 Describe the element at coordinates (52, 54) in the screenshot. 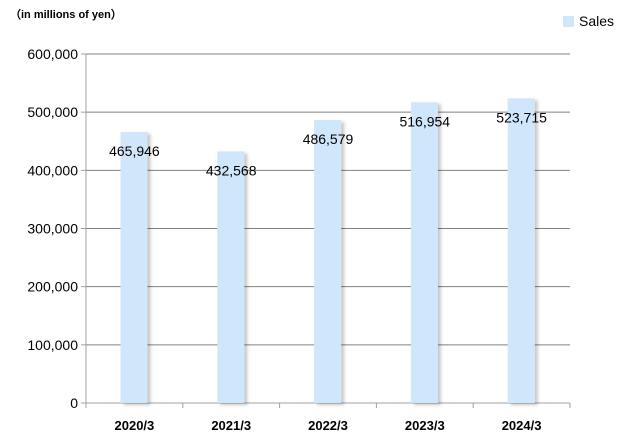

I see `y-tick-label: 600,000` at that location.